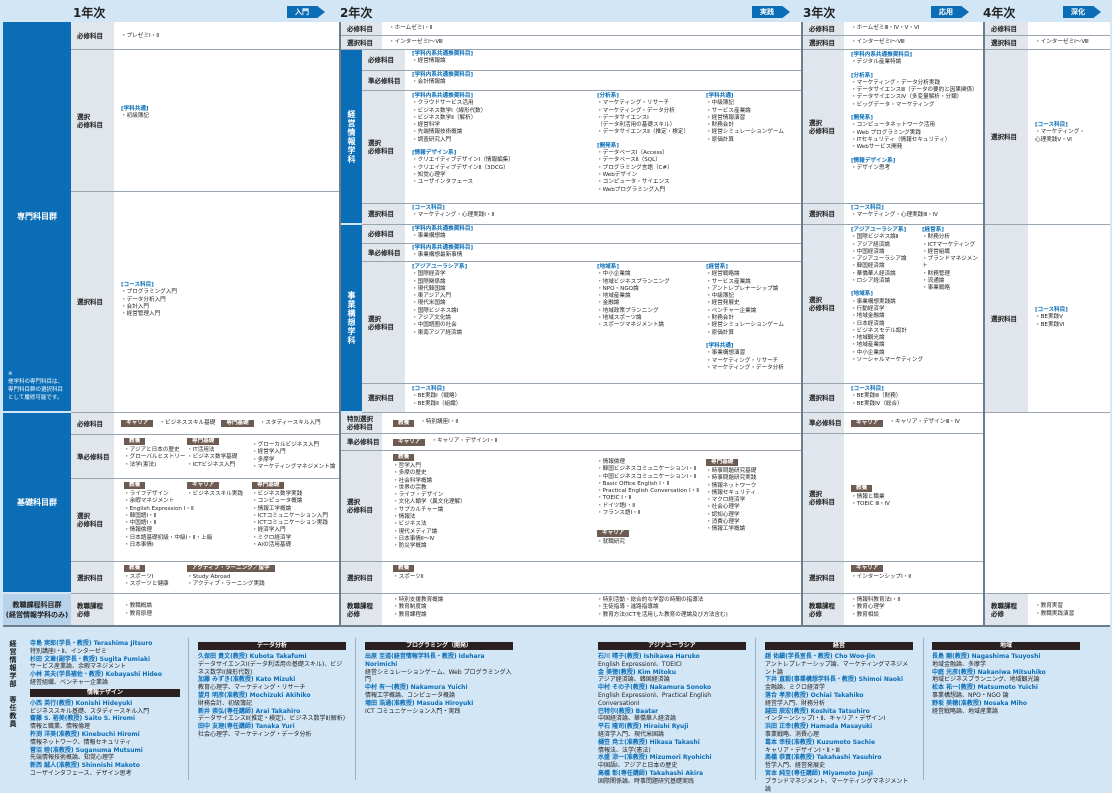 The height and width of the screenshot is (793, 1112). I want to click on course-item: ・事業構想最新事情, so click(437, 255).